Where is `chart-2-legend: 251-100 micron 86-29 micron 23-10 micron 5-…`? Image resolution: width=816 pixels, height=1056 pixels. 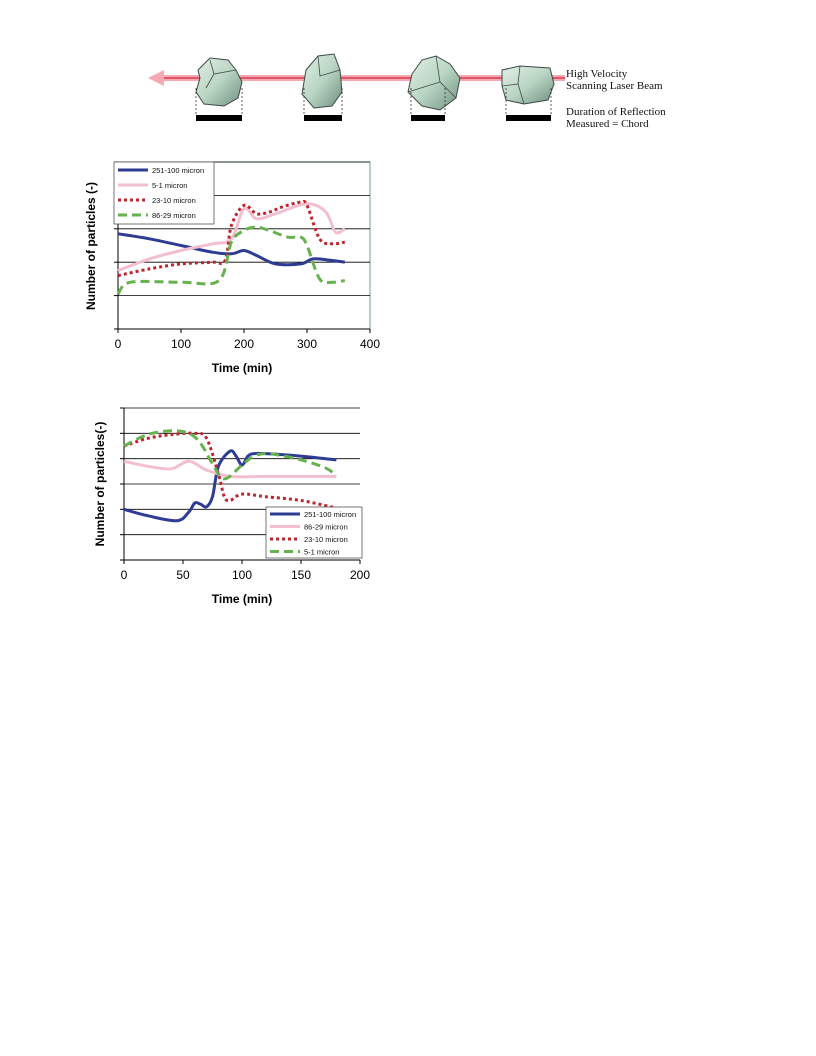 chart-2-legend: 251-100 micron 86-29 micron 23-10 micron 5-… is located at coordinates (314, 532).